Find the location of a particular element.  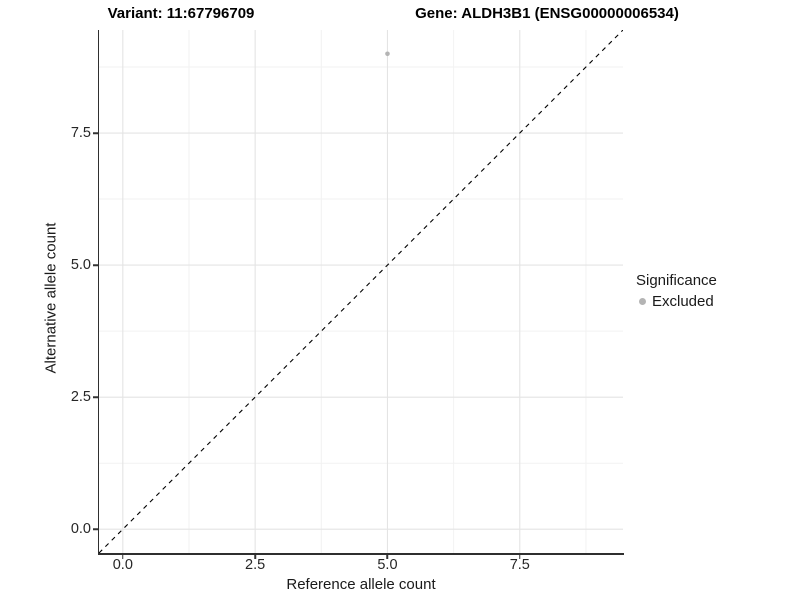

legend-item-label: Excluded is located at coordinates (683, 301).